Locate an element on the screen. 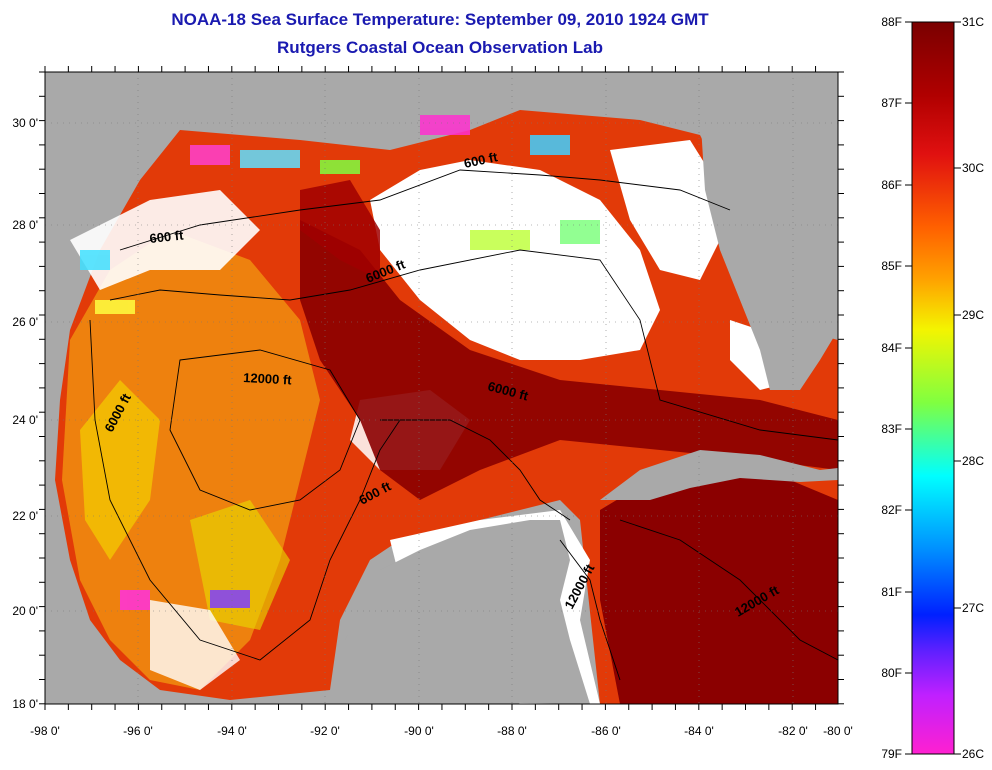 The height and width of the screenshot is (770, 992). x-tick-label: -80 0' is located at coordinates (838, 731).